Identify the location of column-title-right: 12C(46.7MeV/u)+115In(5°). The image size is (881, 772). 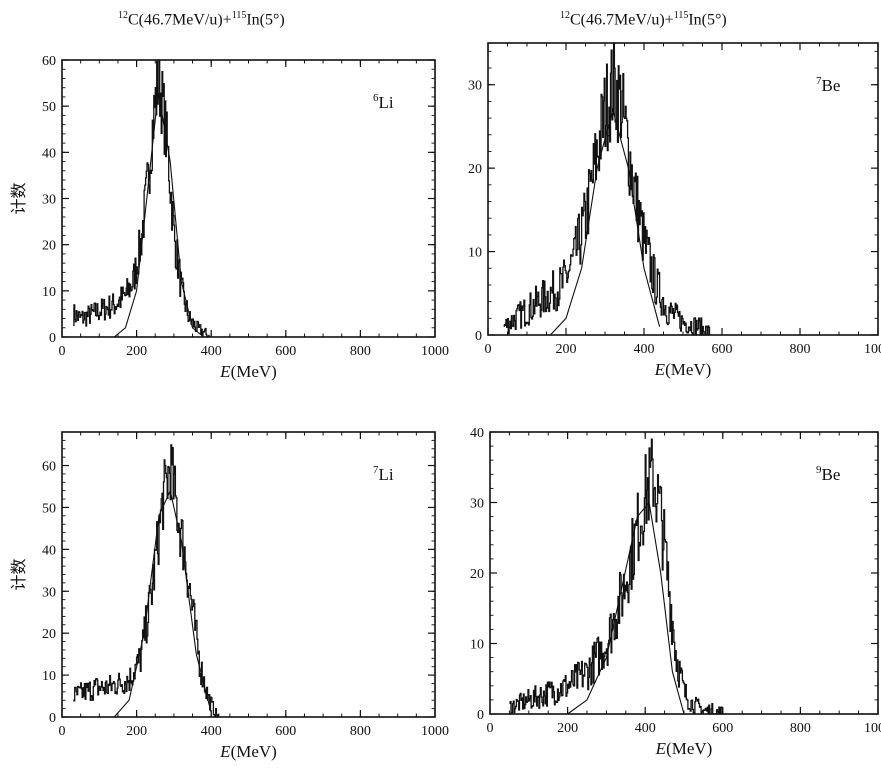
(643, 19).